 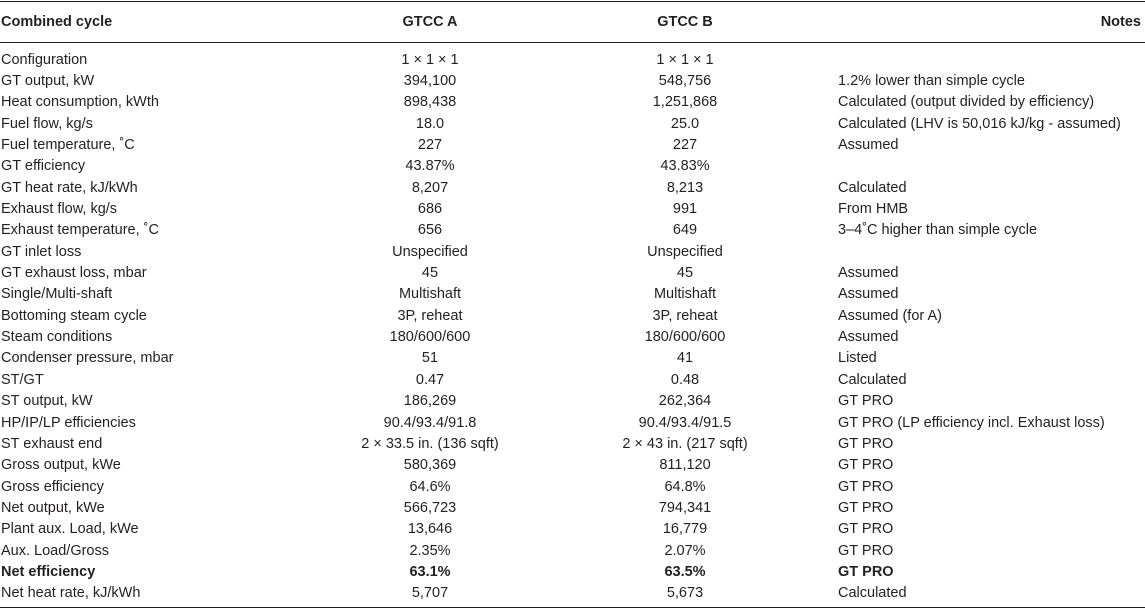 What do you see at coordinates (430, 59) in the screenshot?
I see `gtcc-a-value: 1 × 1 × 1` at bounding box center [430, 59].